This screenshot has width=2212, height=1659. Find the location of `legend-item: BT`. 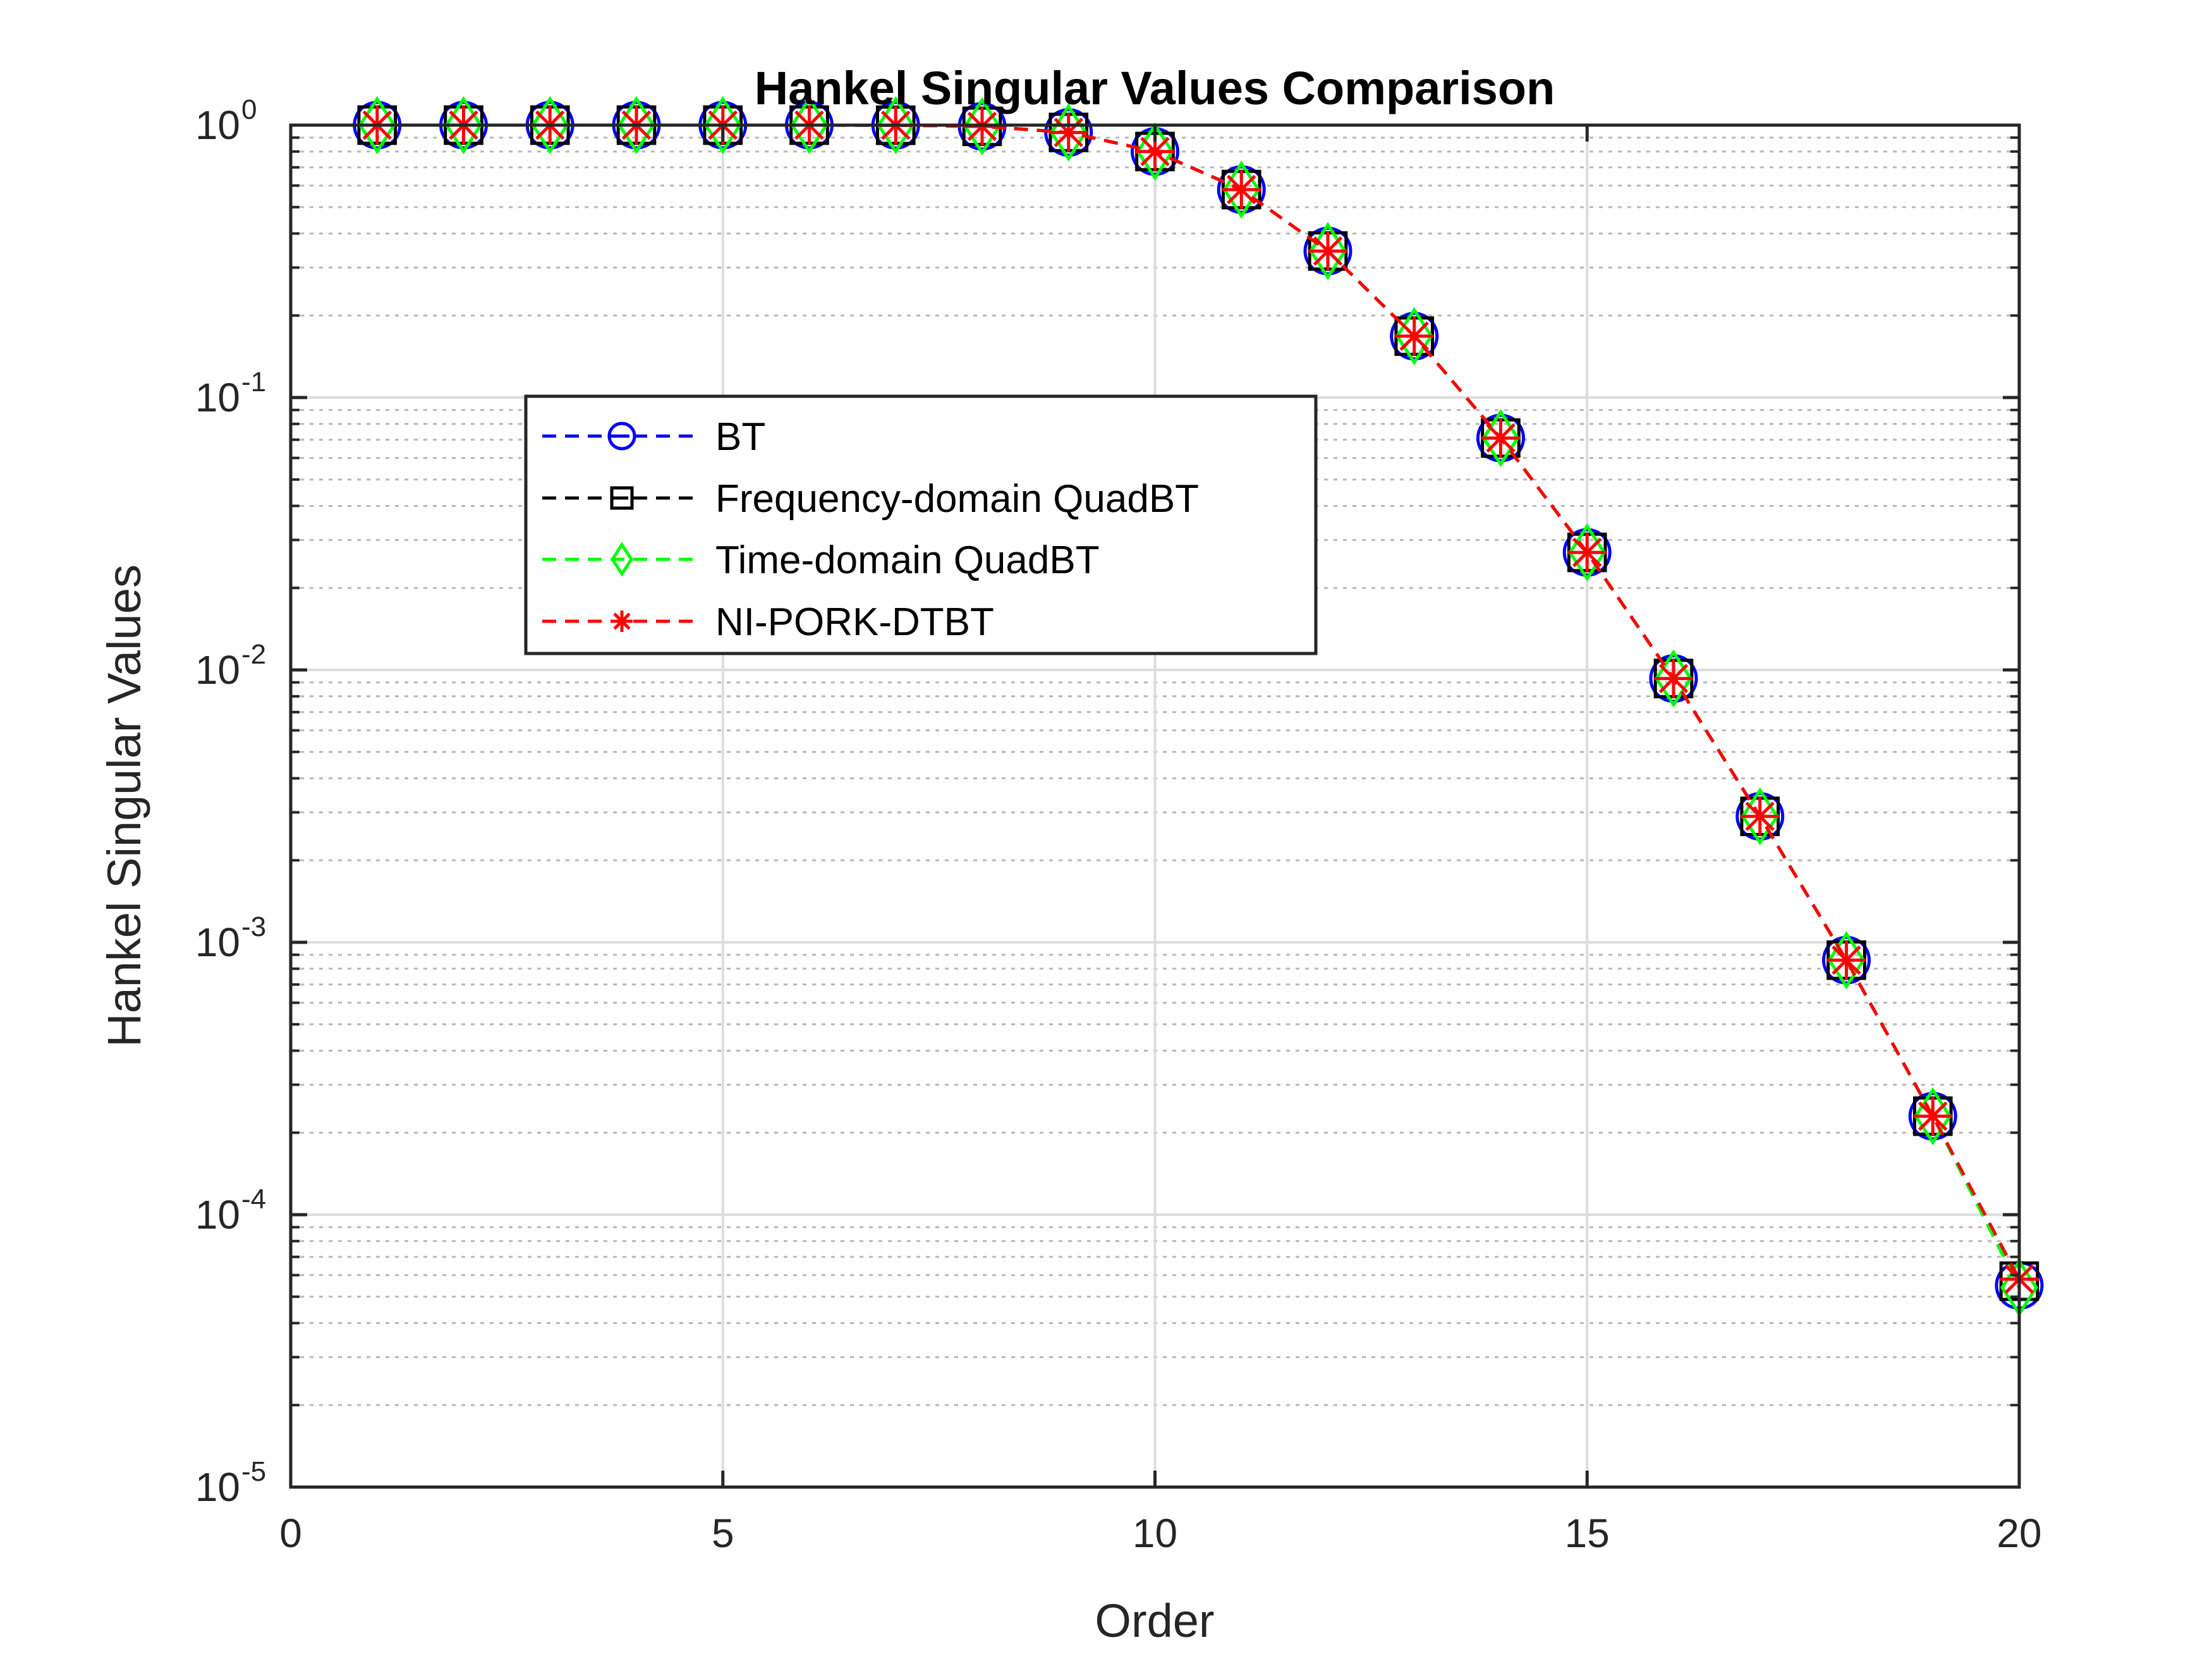

legend-item: BT is located at coordinates (653, 437).